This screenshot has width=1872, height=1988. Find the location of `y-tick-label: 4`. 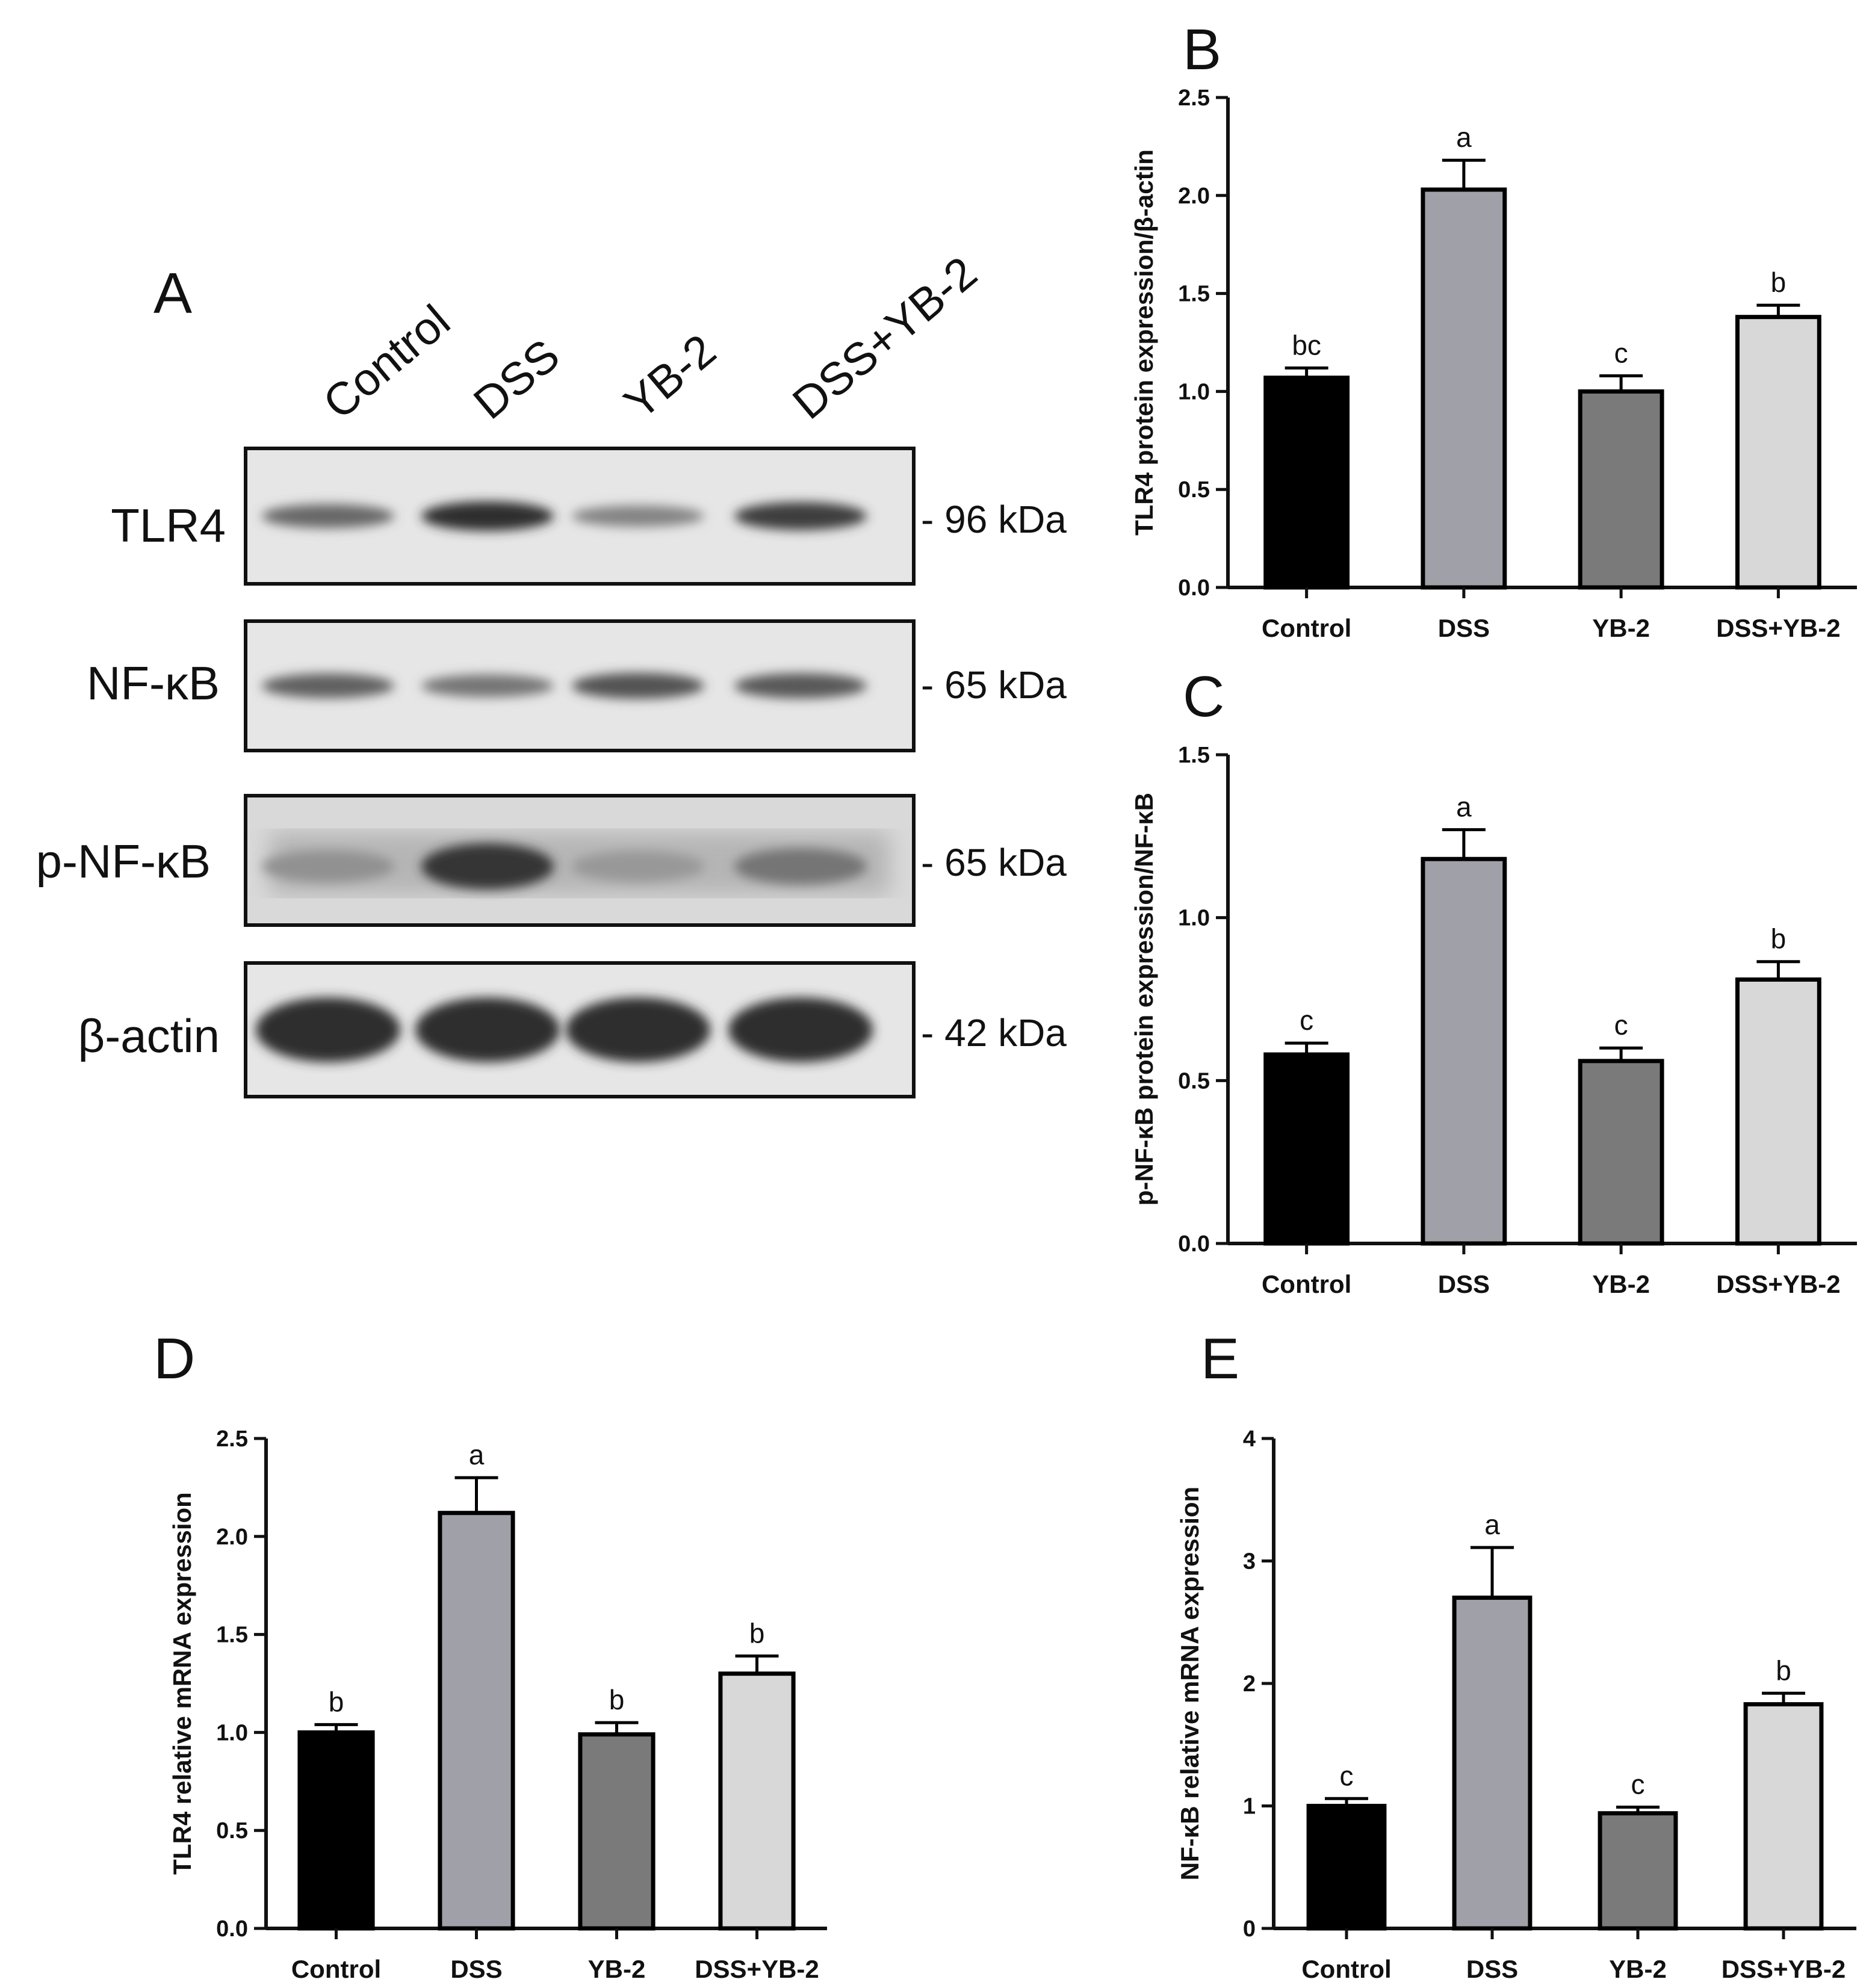

y-tick-label: 4 is located at coordinates (1250, 1439).